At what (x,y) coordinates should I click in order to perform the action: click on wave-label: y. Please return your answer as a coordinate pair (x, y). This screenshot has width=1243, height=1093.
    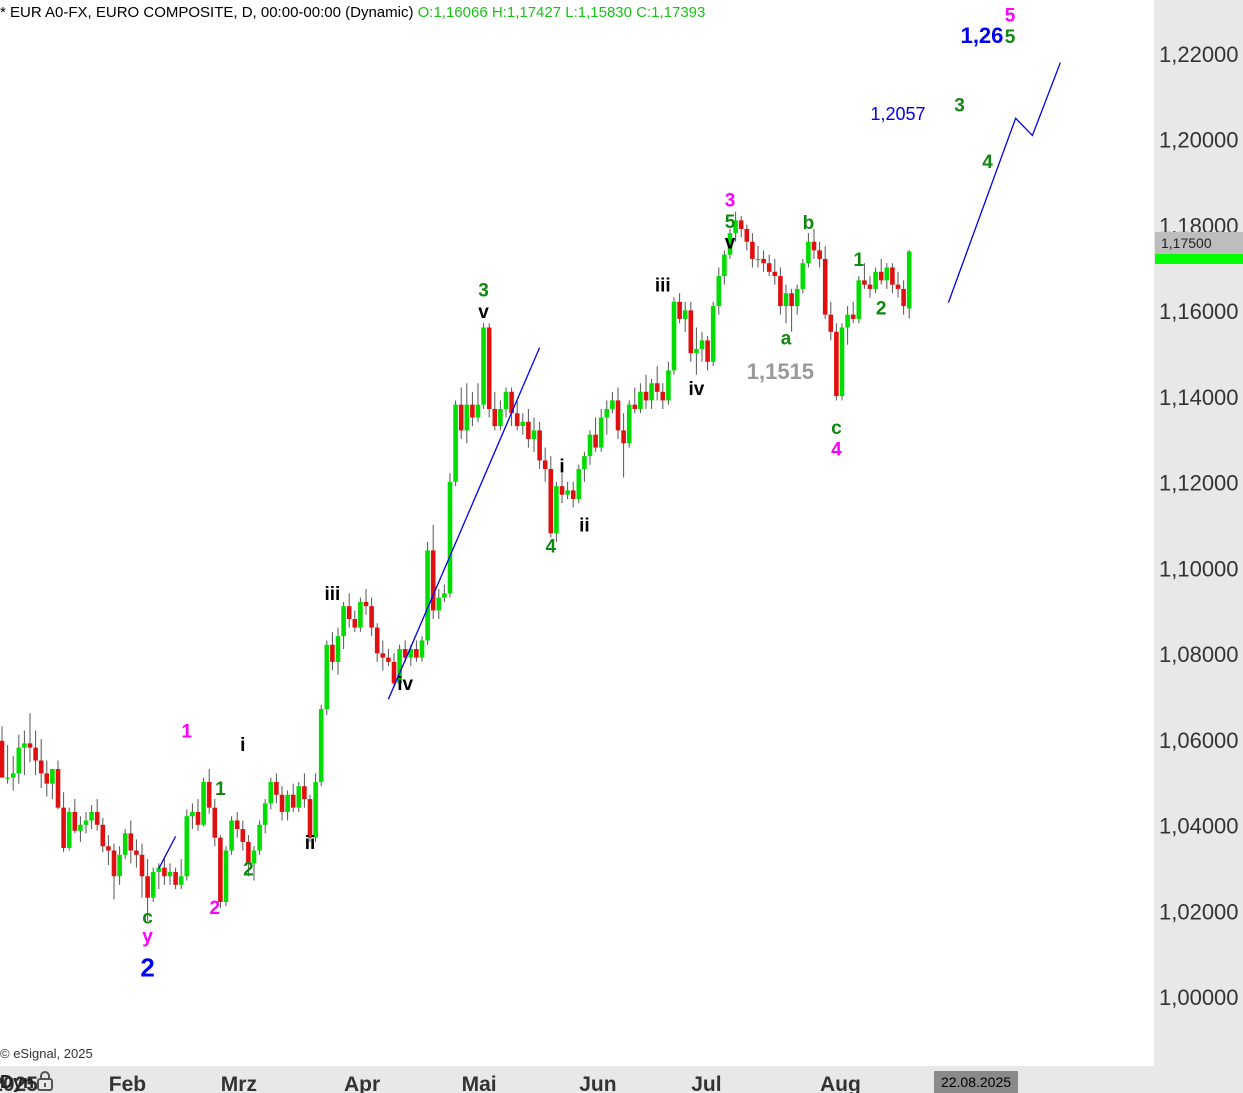
    Looking at the image, I should click on (147, 936).